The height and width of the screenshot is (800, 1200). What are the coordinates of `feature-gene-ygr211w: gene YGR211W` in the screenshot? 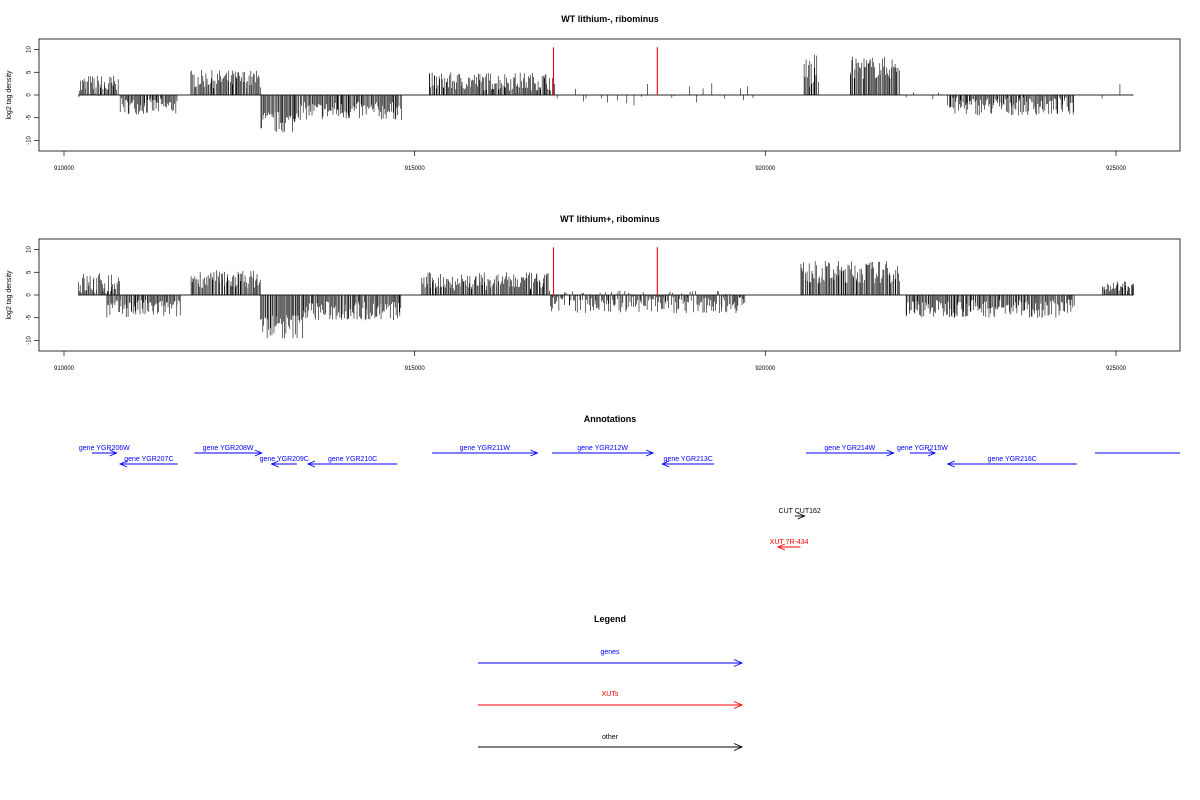 It's located at (485, 451).